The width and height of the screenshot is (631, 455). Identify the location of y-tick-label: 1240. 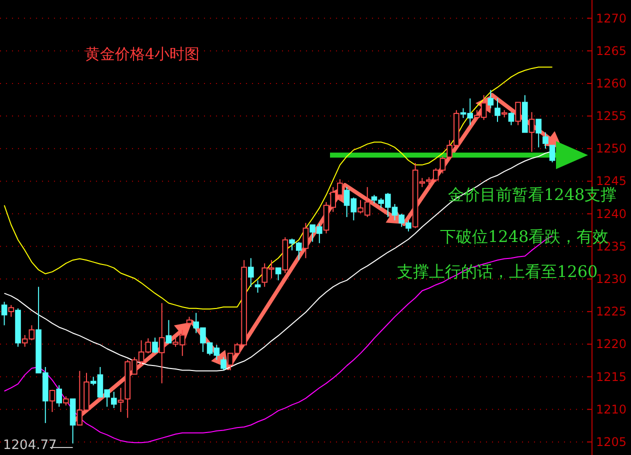
(611, 213).